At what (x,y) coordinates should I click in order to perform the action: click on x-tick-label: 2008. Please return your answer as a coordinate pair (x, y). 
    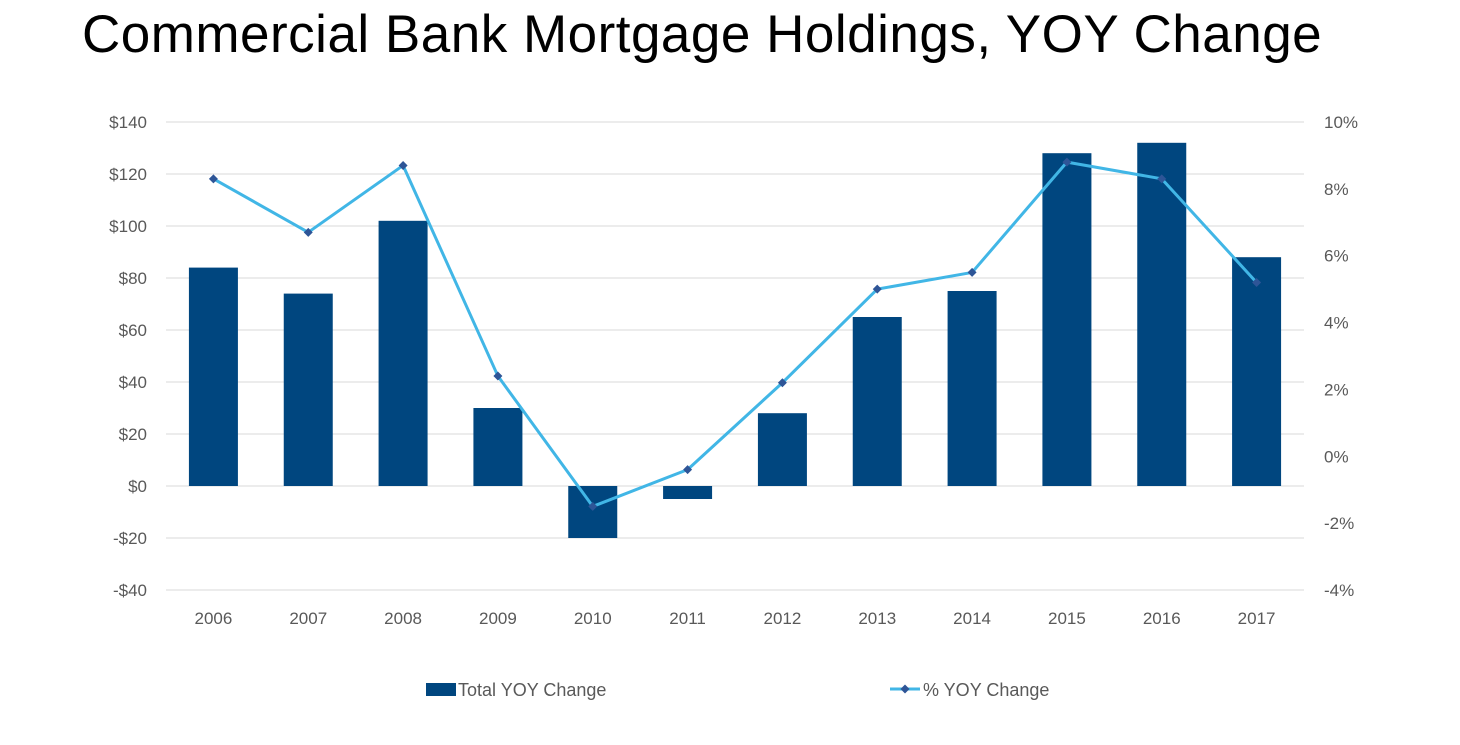
    Looking at the image, I should click on (403, 618).